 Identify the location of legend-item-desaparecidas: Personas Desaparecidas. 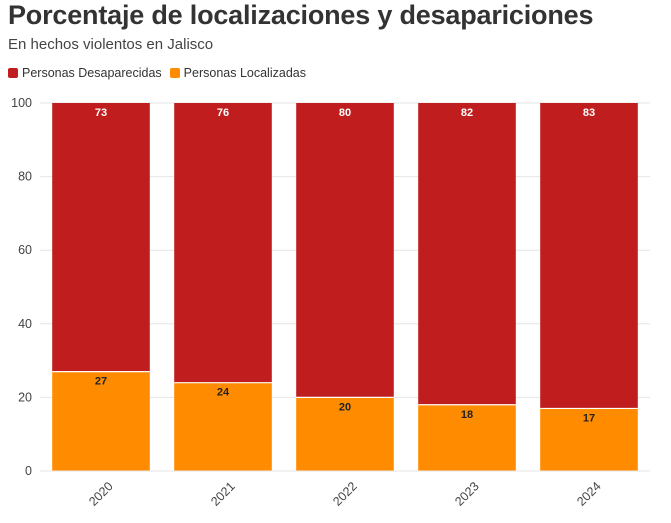
(85, 73).